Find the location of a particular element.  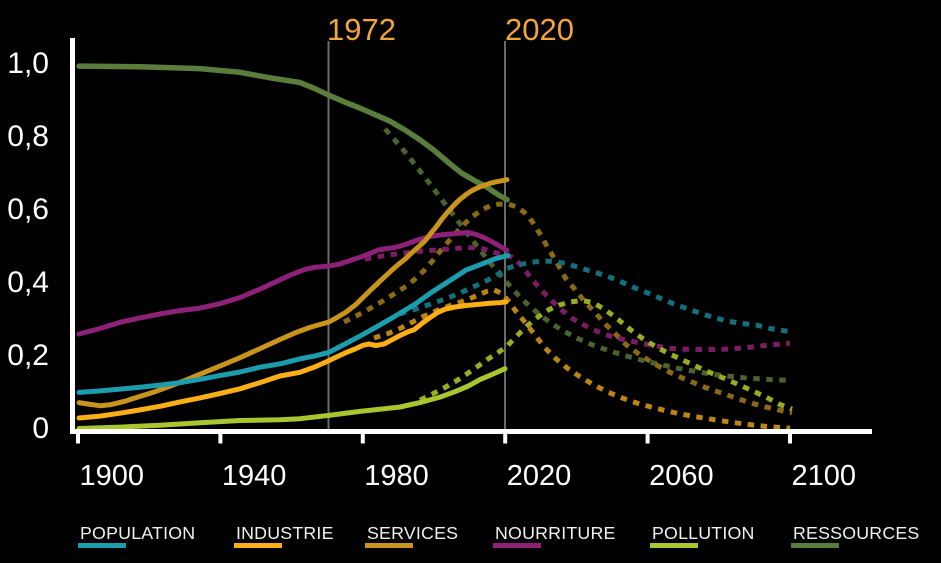

svg-text: 0,2 is located at coordinates (28, 355).